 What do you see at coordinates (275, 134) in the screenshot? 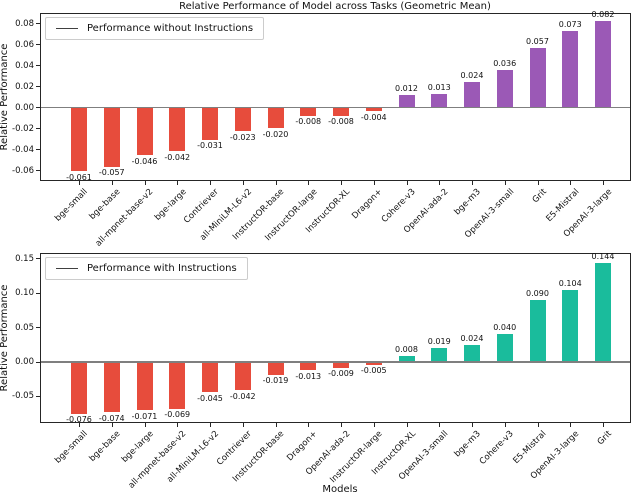
I see `bar-value-label: -0.020` at bounding box center [275, 134].